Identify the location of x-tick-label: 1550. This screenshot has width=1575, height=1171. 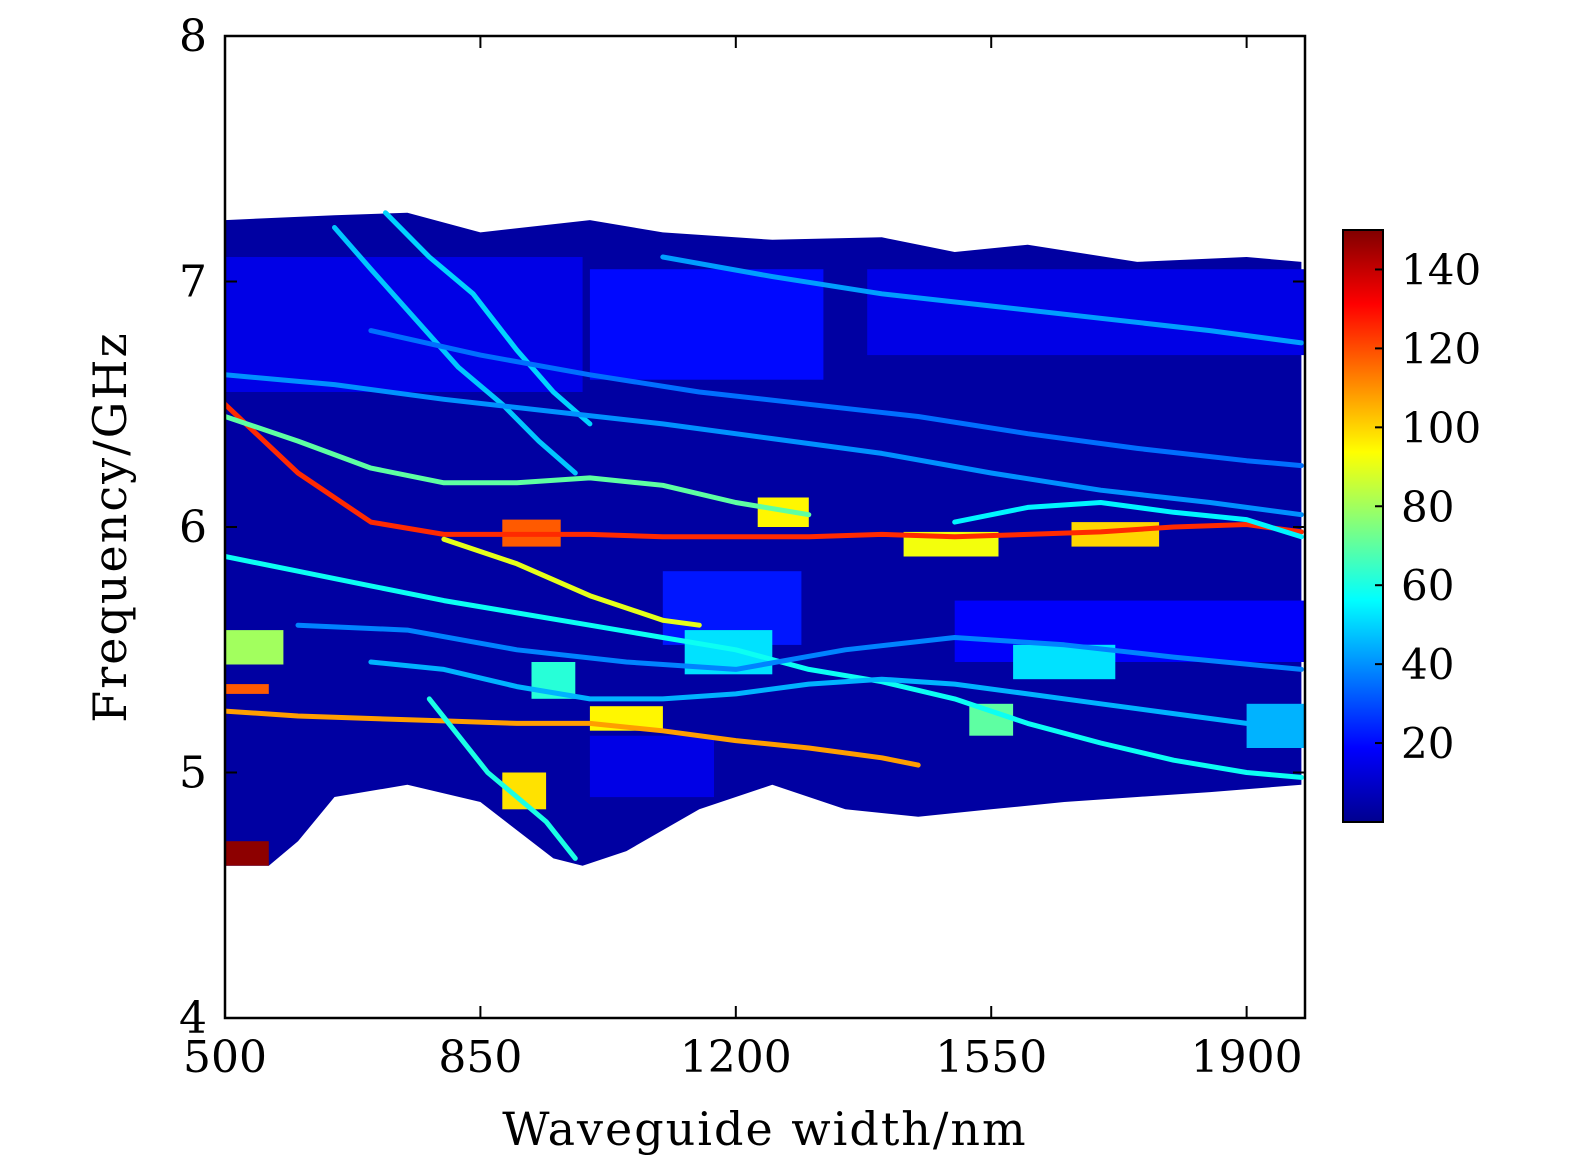
(991, 1057).